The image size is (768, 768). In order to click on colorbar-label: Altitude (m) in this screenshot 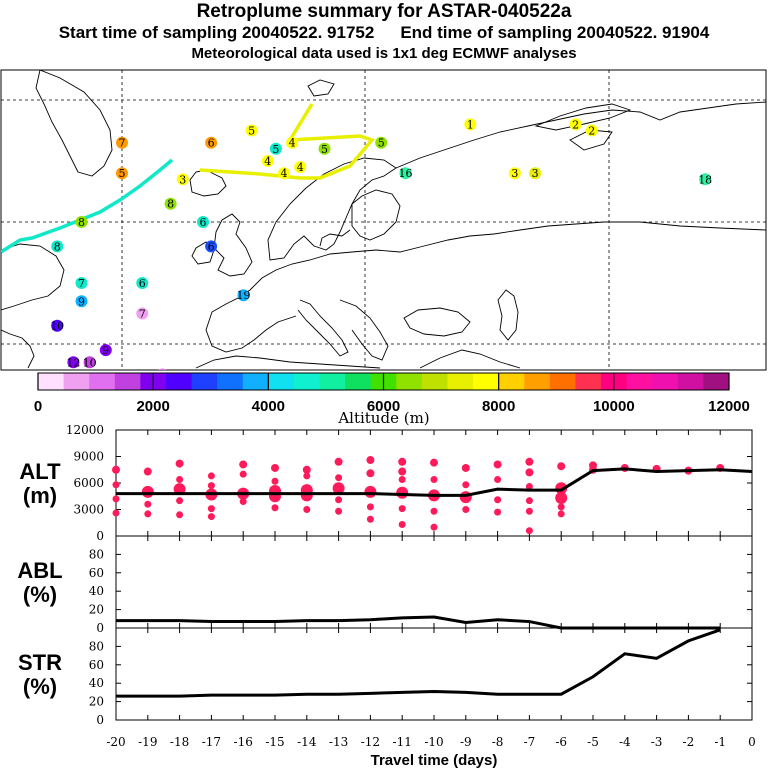, I will do `click(383, 418)`.